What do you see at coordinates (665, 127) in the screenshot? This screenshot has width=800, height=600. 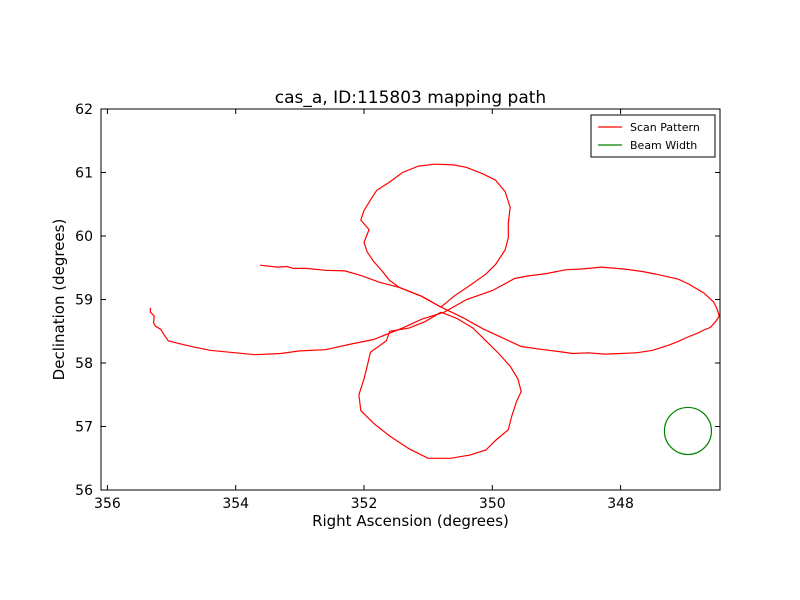 I see `legend-label-scan-pattern: Scan Pattern` at bounding box center [665, 127].